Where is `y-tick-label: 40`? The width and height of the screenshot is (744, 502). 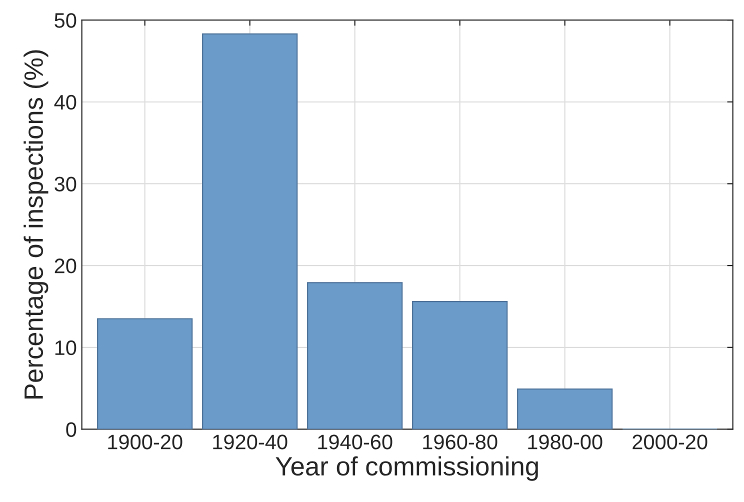 y-tick-label: 40 is located at coordinates (65, 102).